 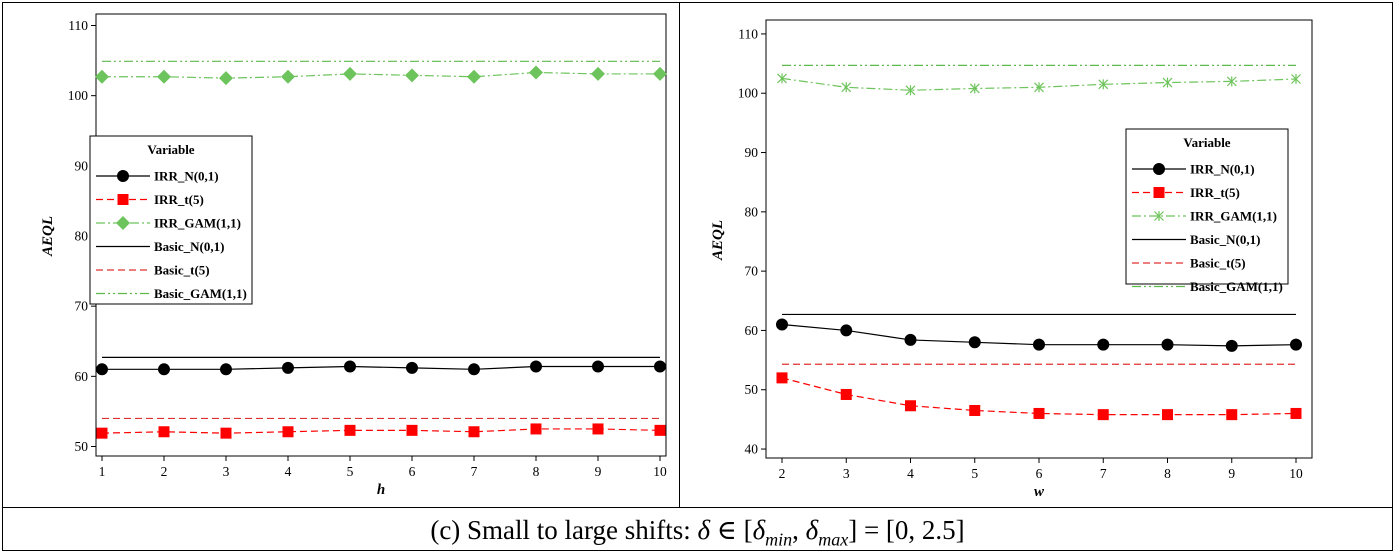 What do you see at coordinates (164, 471) in the screenshot?
I see `x-tick-label: 2` at bounding box center [164, 471].